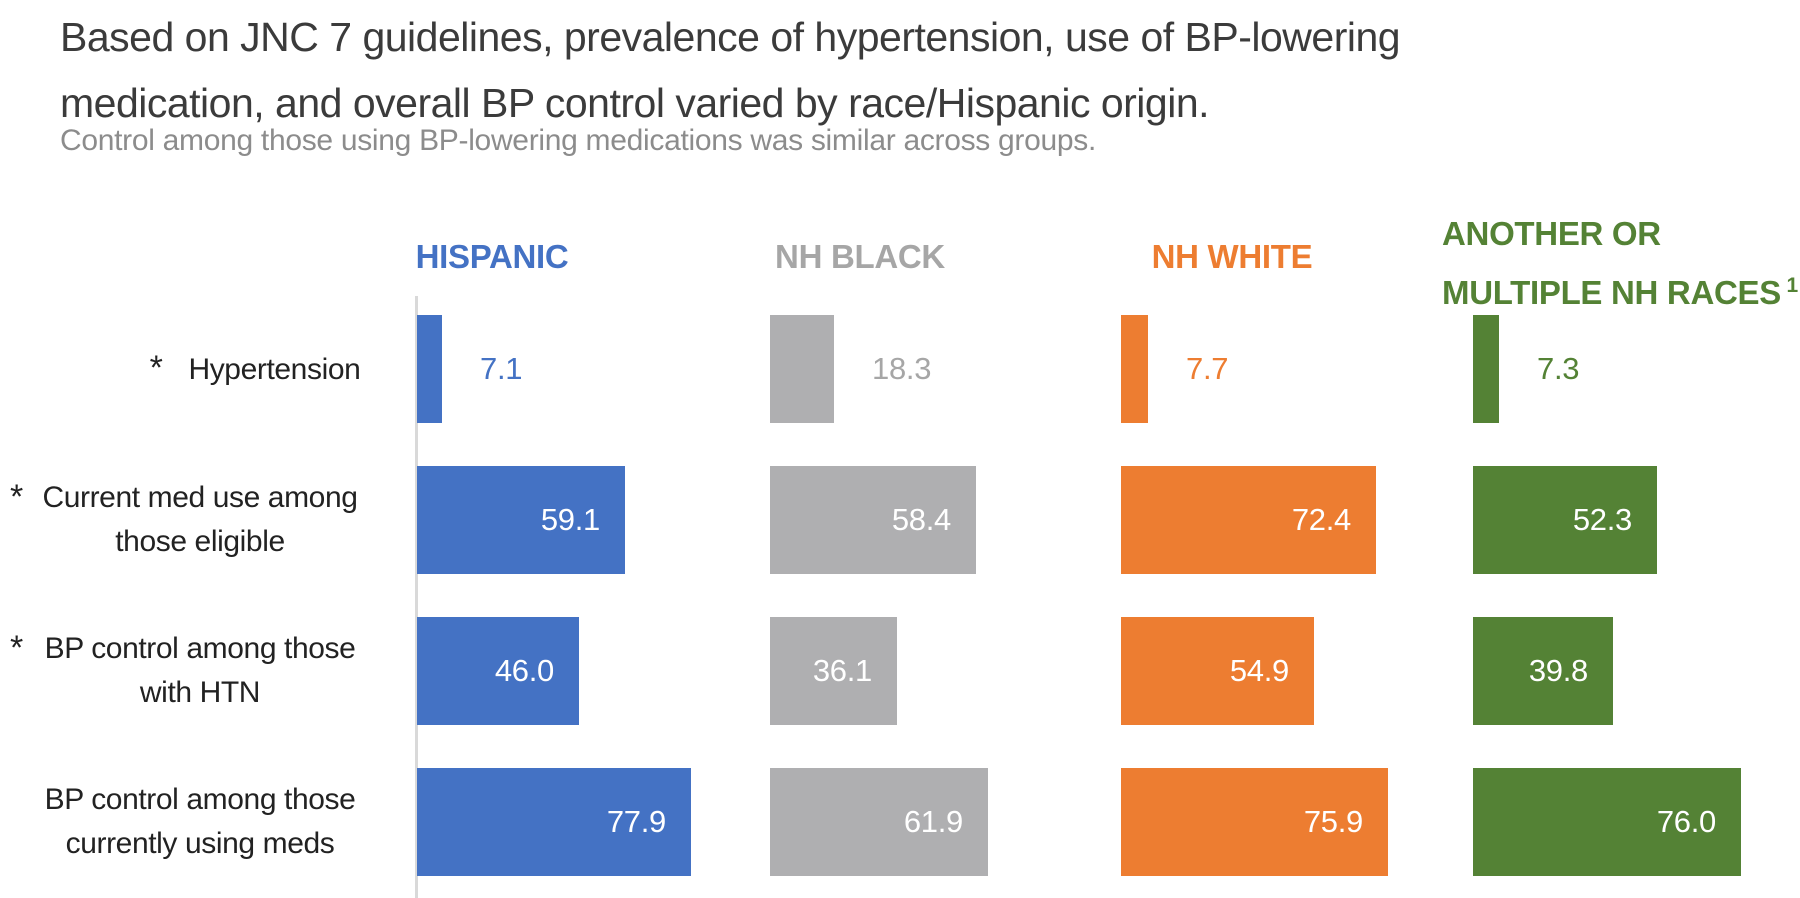  Describe the element at coordinates (429, 369) in the screenshot. I see `bar-hispanic-row1` at that location.